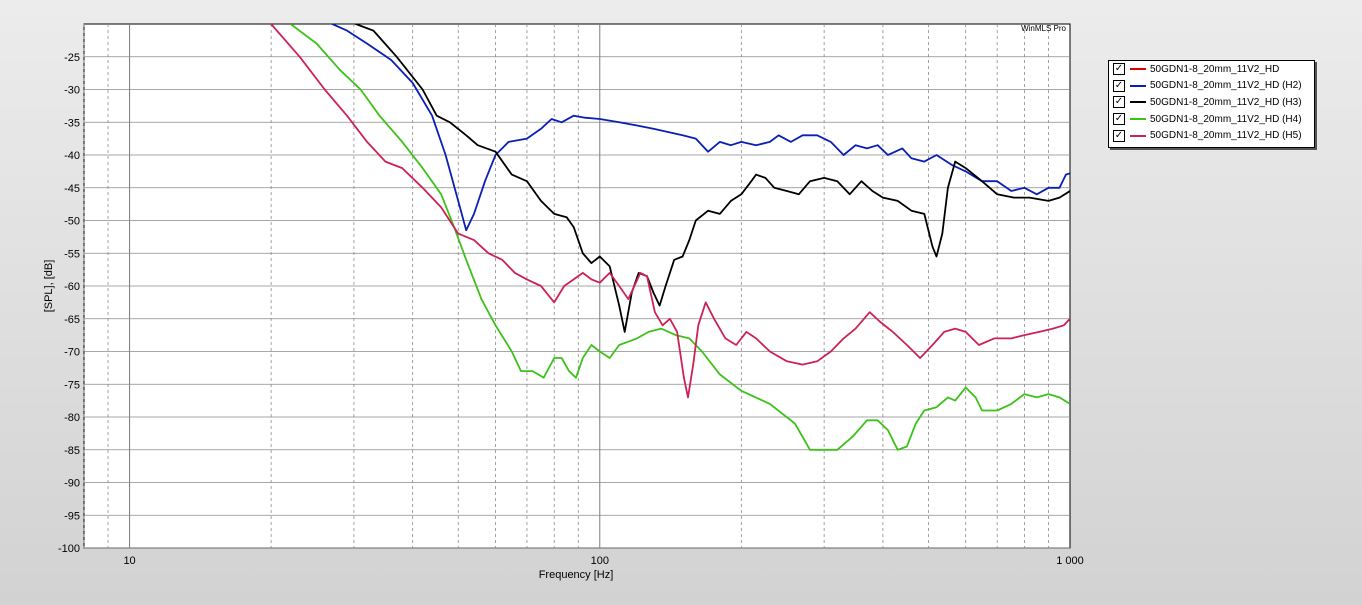 This screenshot has height=605, width=1362. What do you see at coordinates (129, 561) in the screenshot?
I see `x-tick-label: 10` at bounding box center [129, 561].